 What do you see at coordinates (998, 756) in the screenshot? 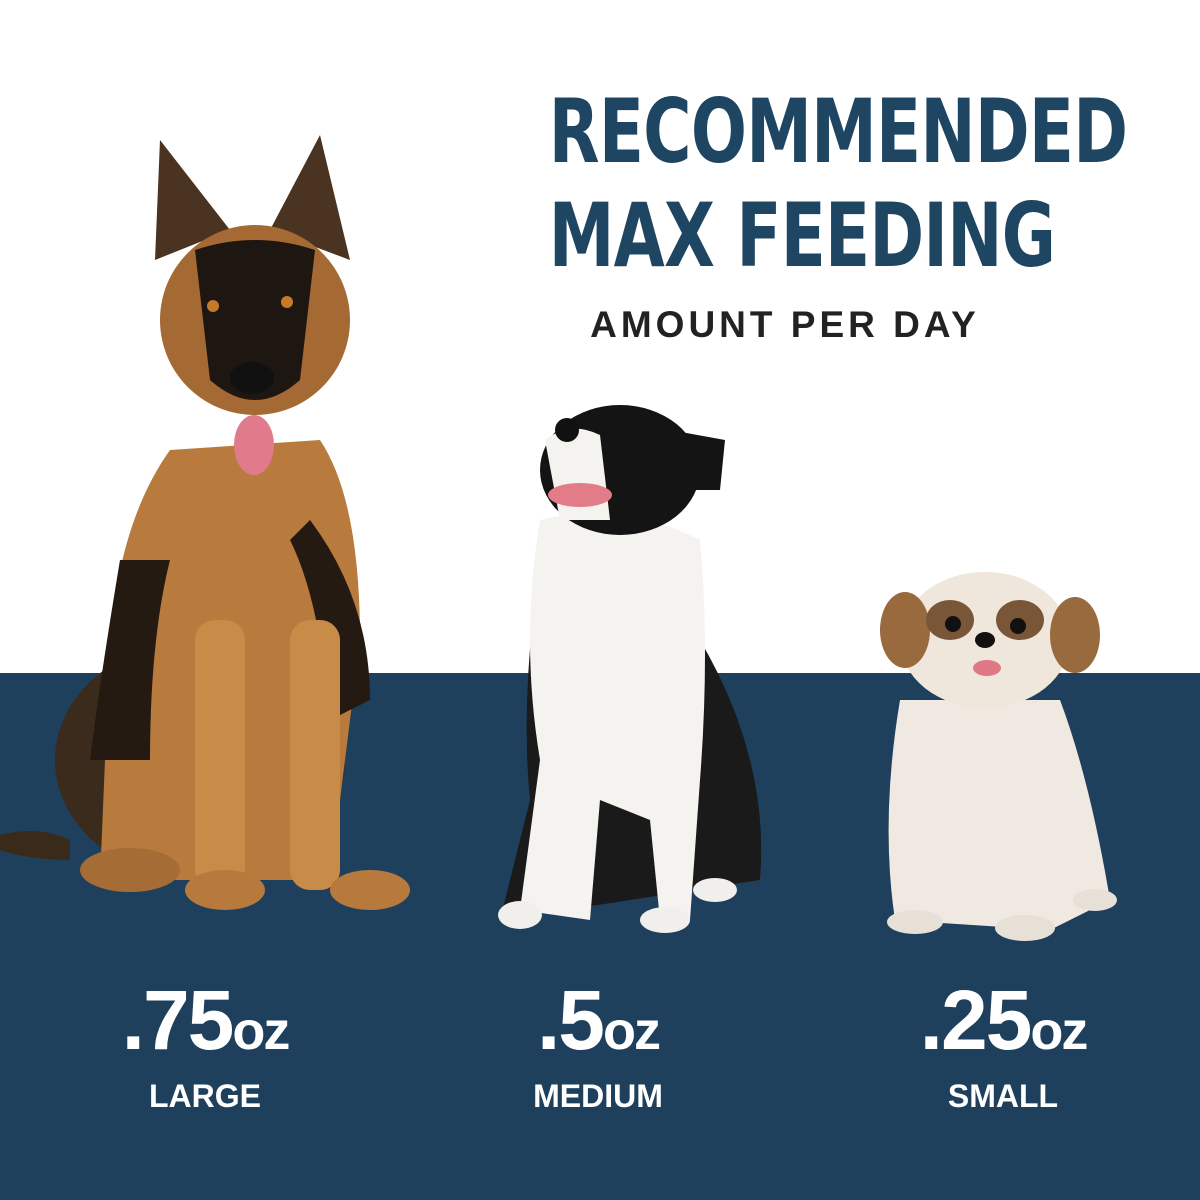
I see `shih-tzu-image` at bounding box center [998, 756].